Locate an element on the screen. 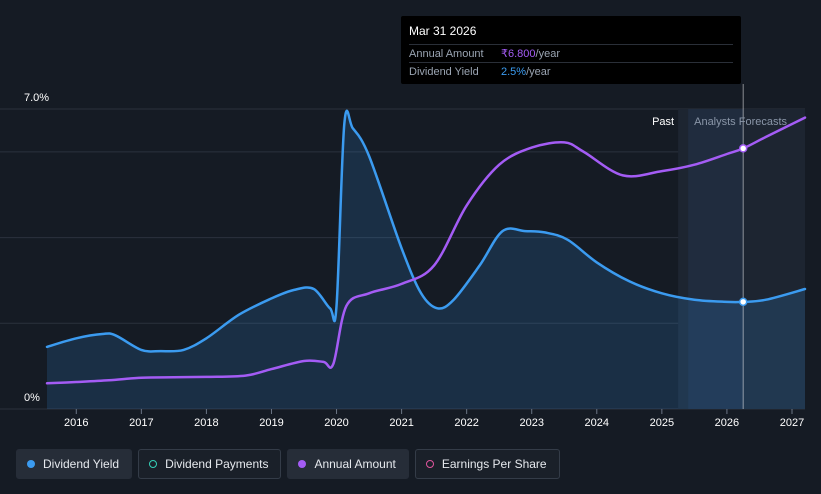 This screenshot has height=494, width=821. x-tick-label: 2018 is located at coordinates (206, 423).